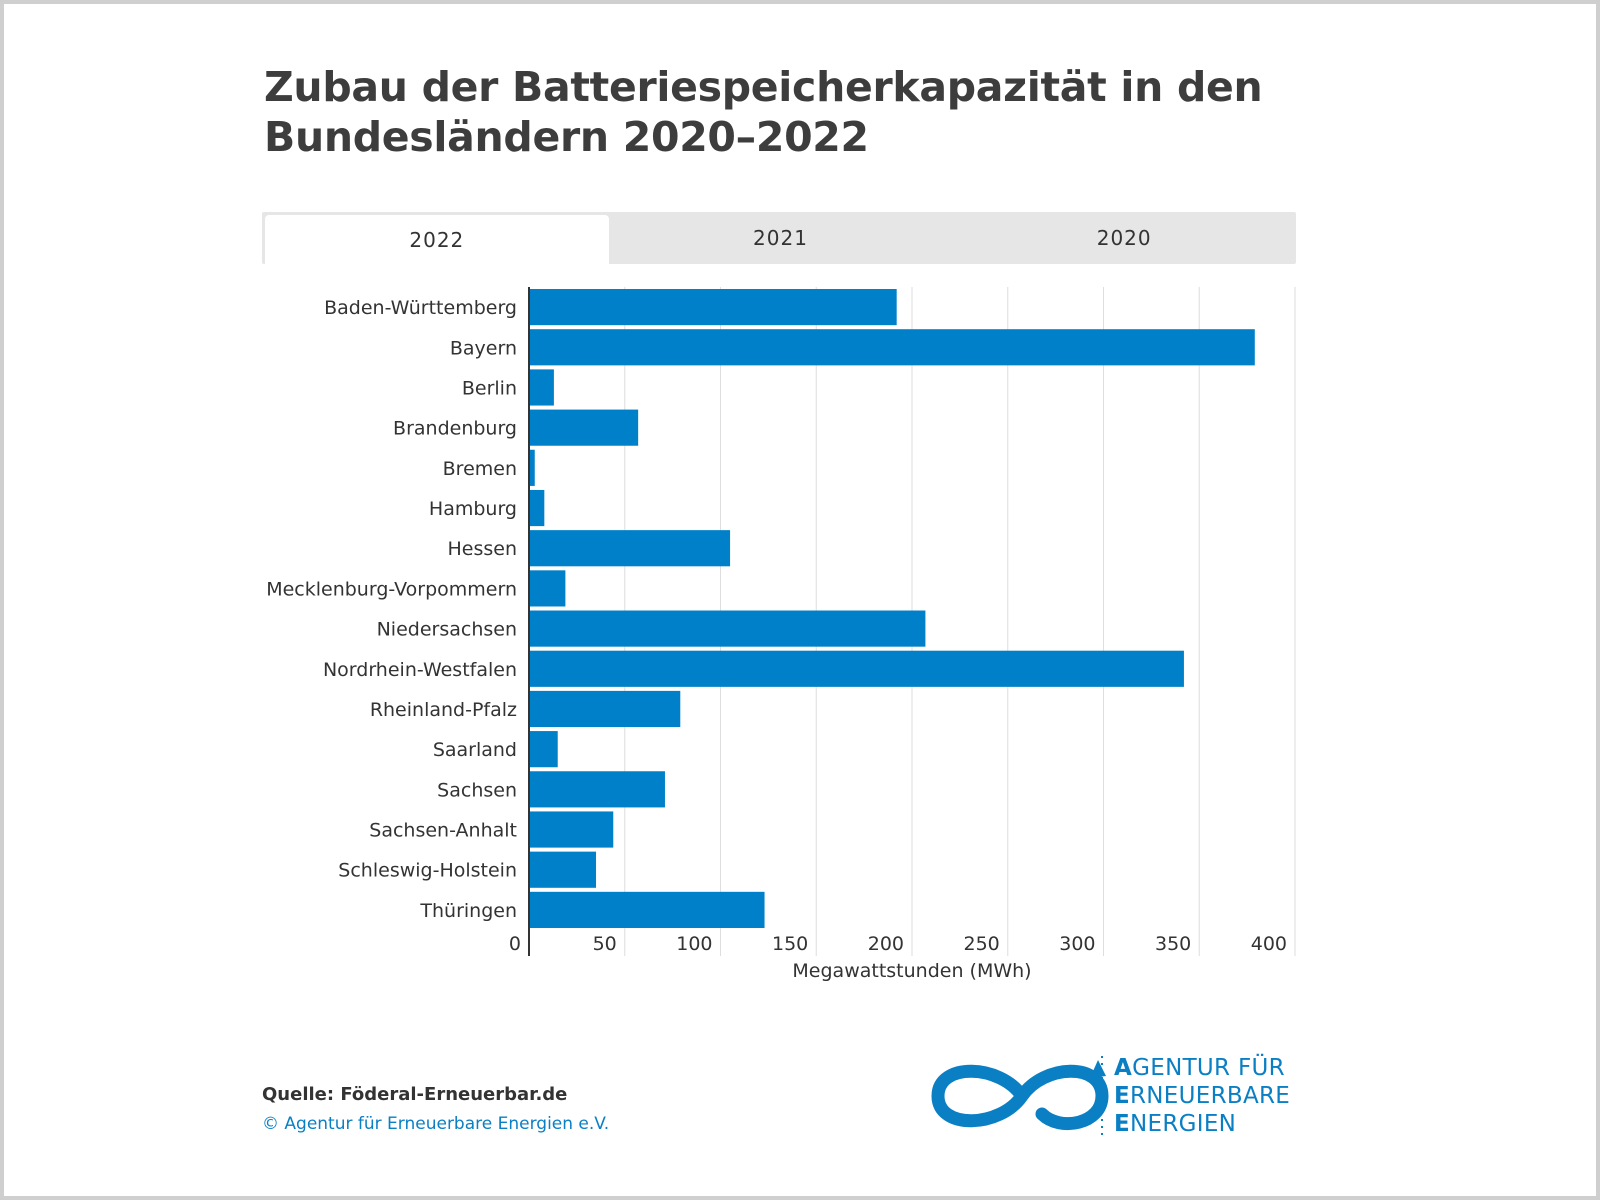  I want to click on year-tabs: 2022 2021 2020, so click(779, 238).